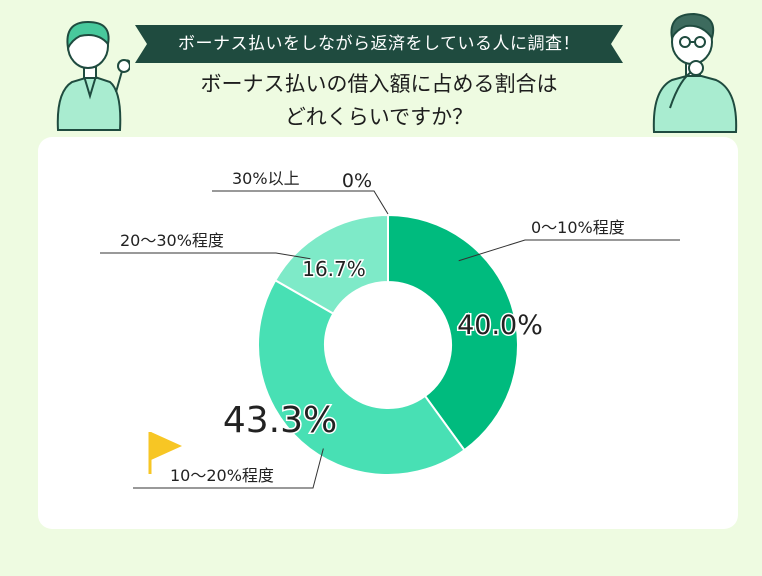  What do you see at coordinates (500, 325) in the screenshot?
I see `value-label-0-10: 40.0%` at bounding box center [500, 325].